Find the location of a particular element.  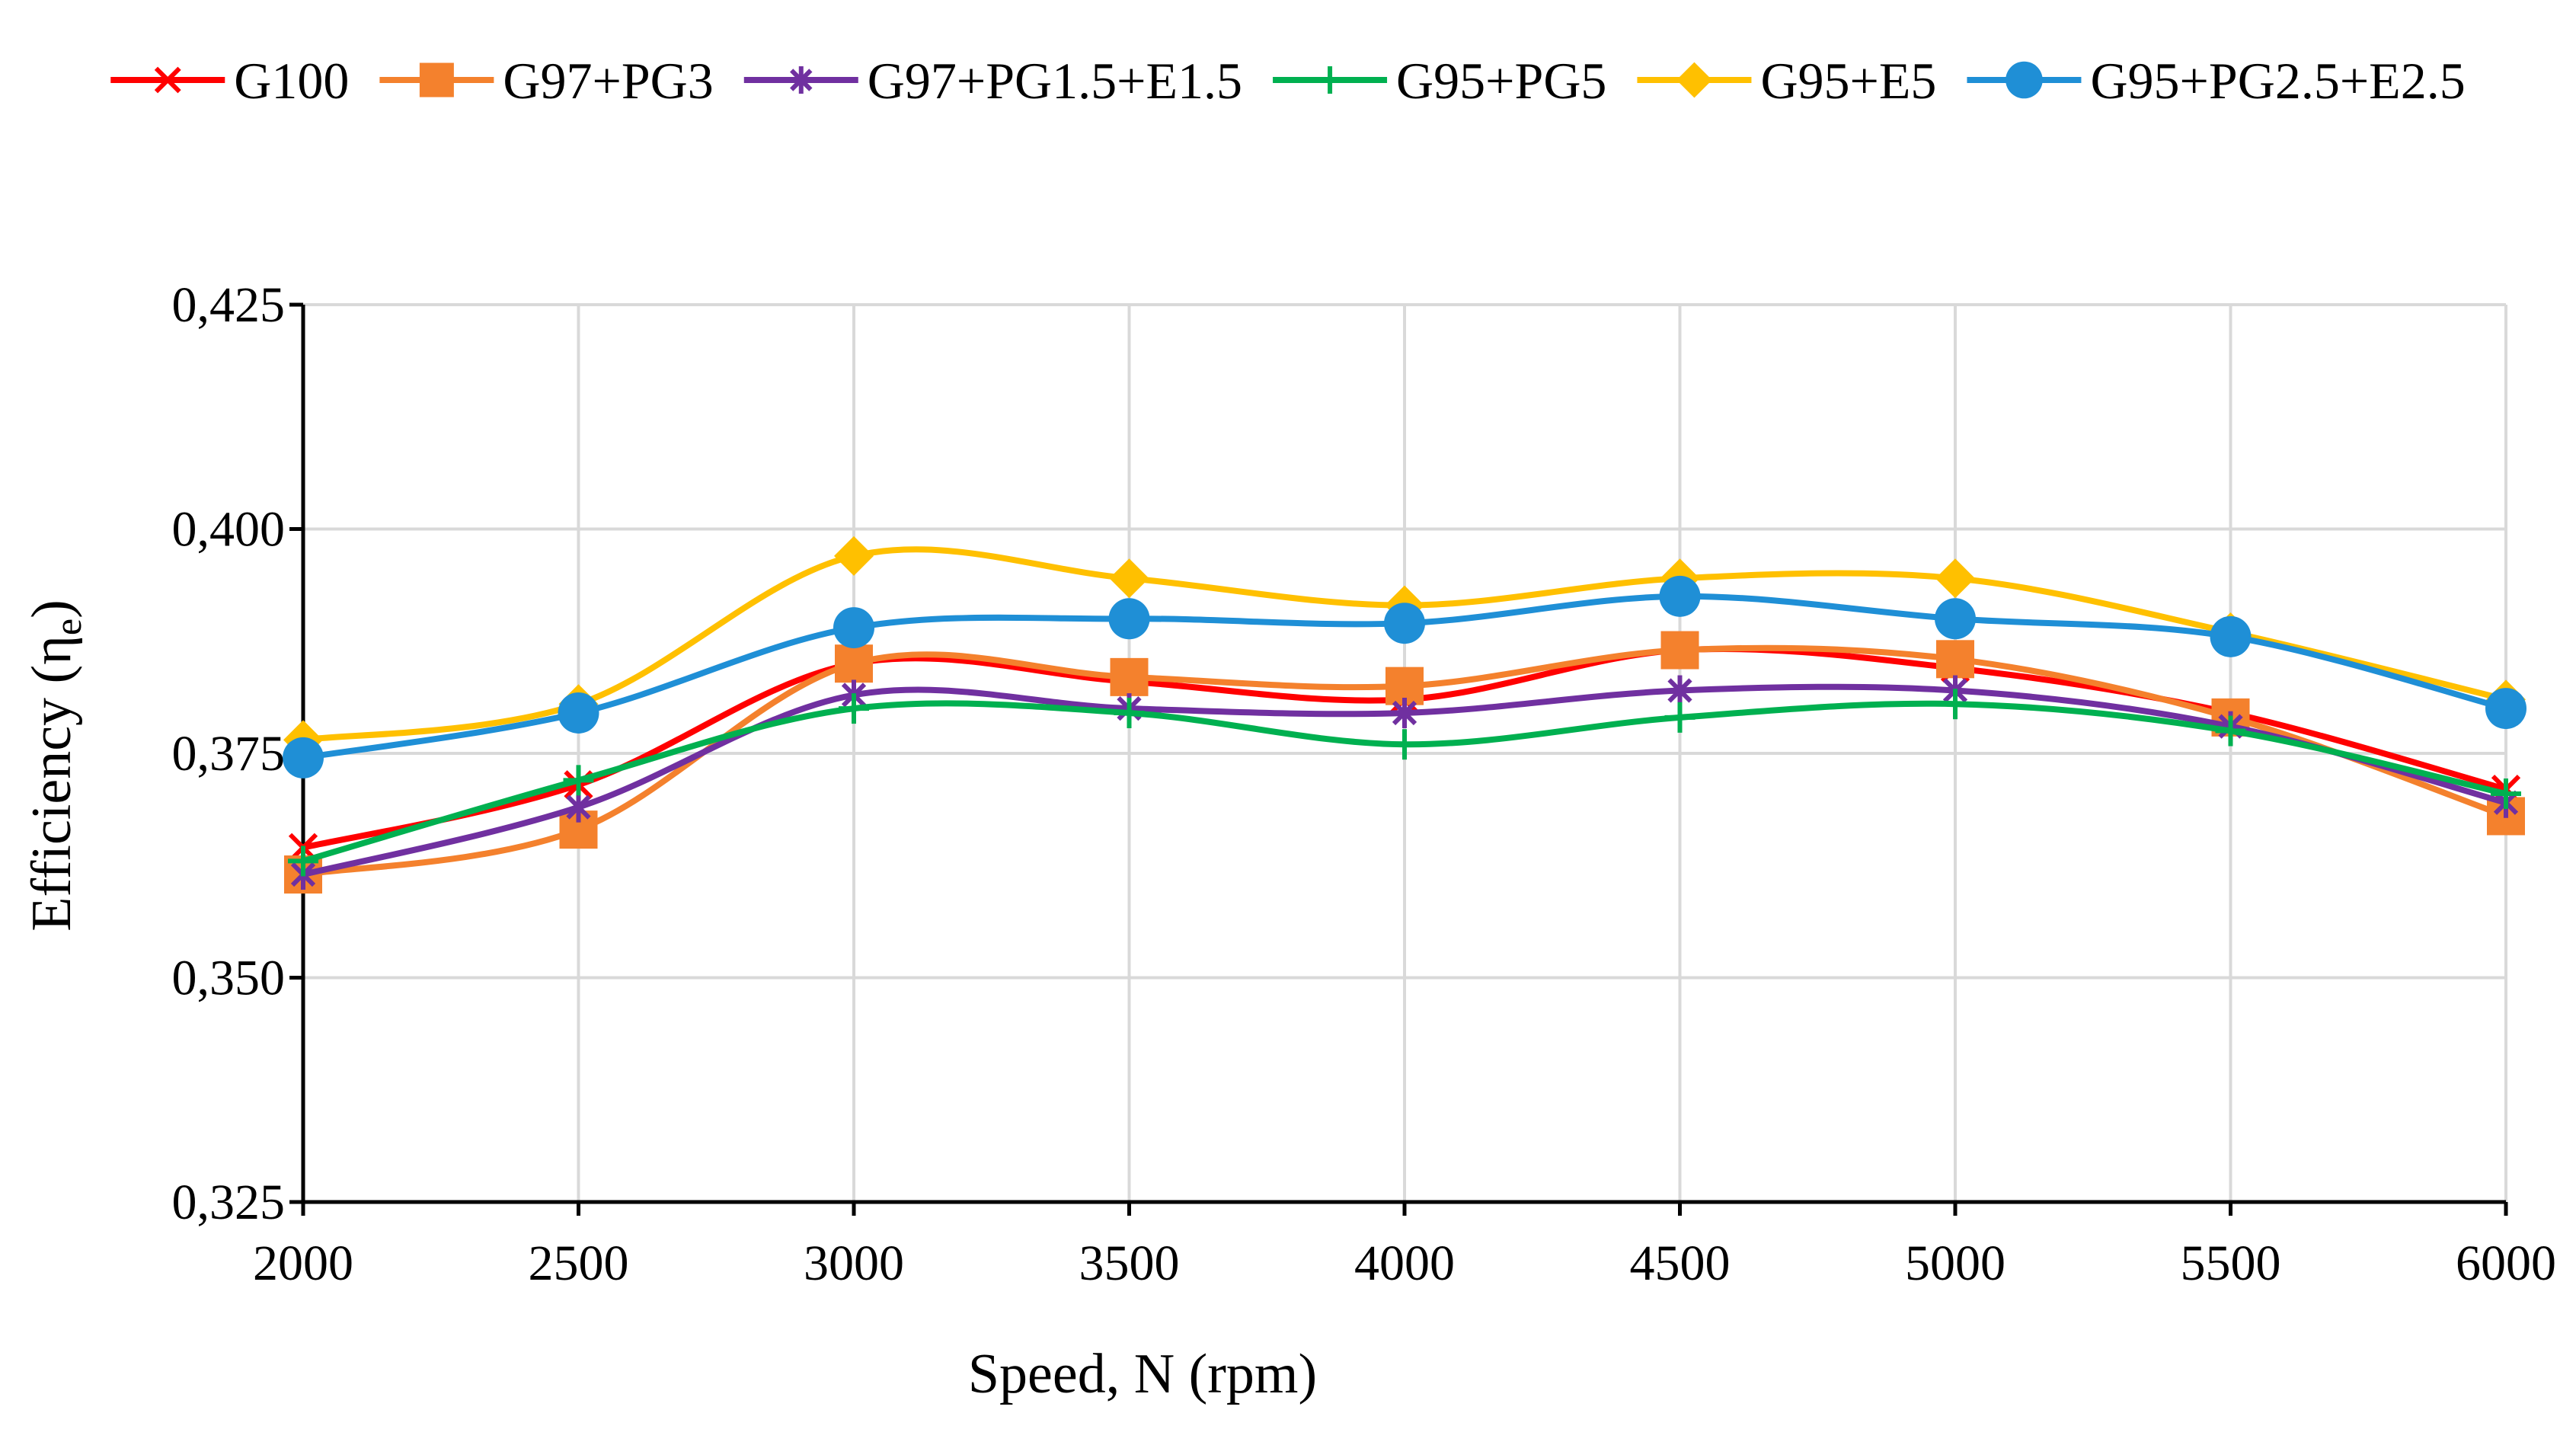

y-axis-title-main: Efficiency (η is located at coordinates (52, 783).